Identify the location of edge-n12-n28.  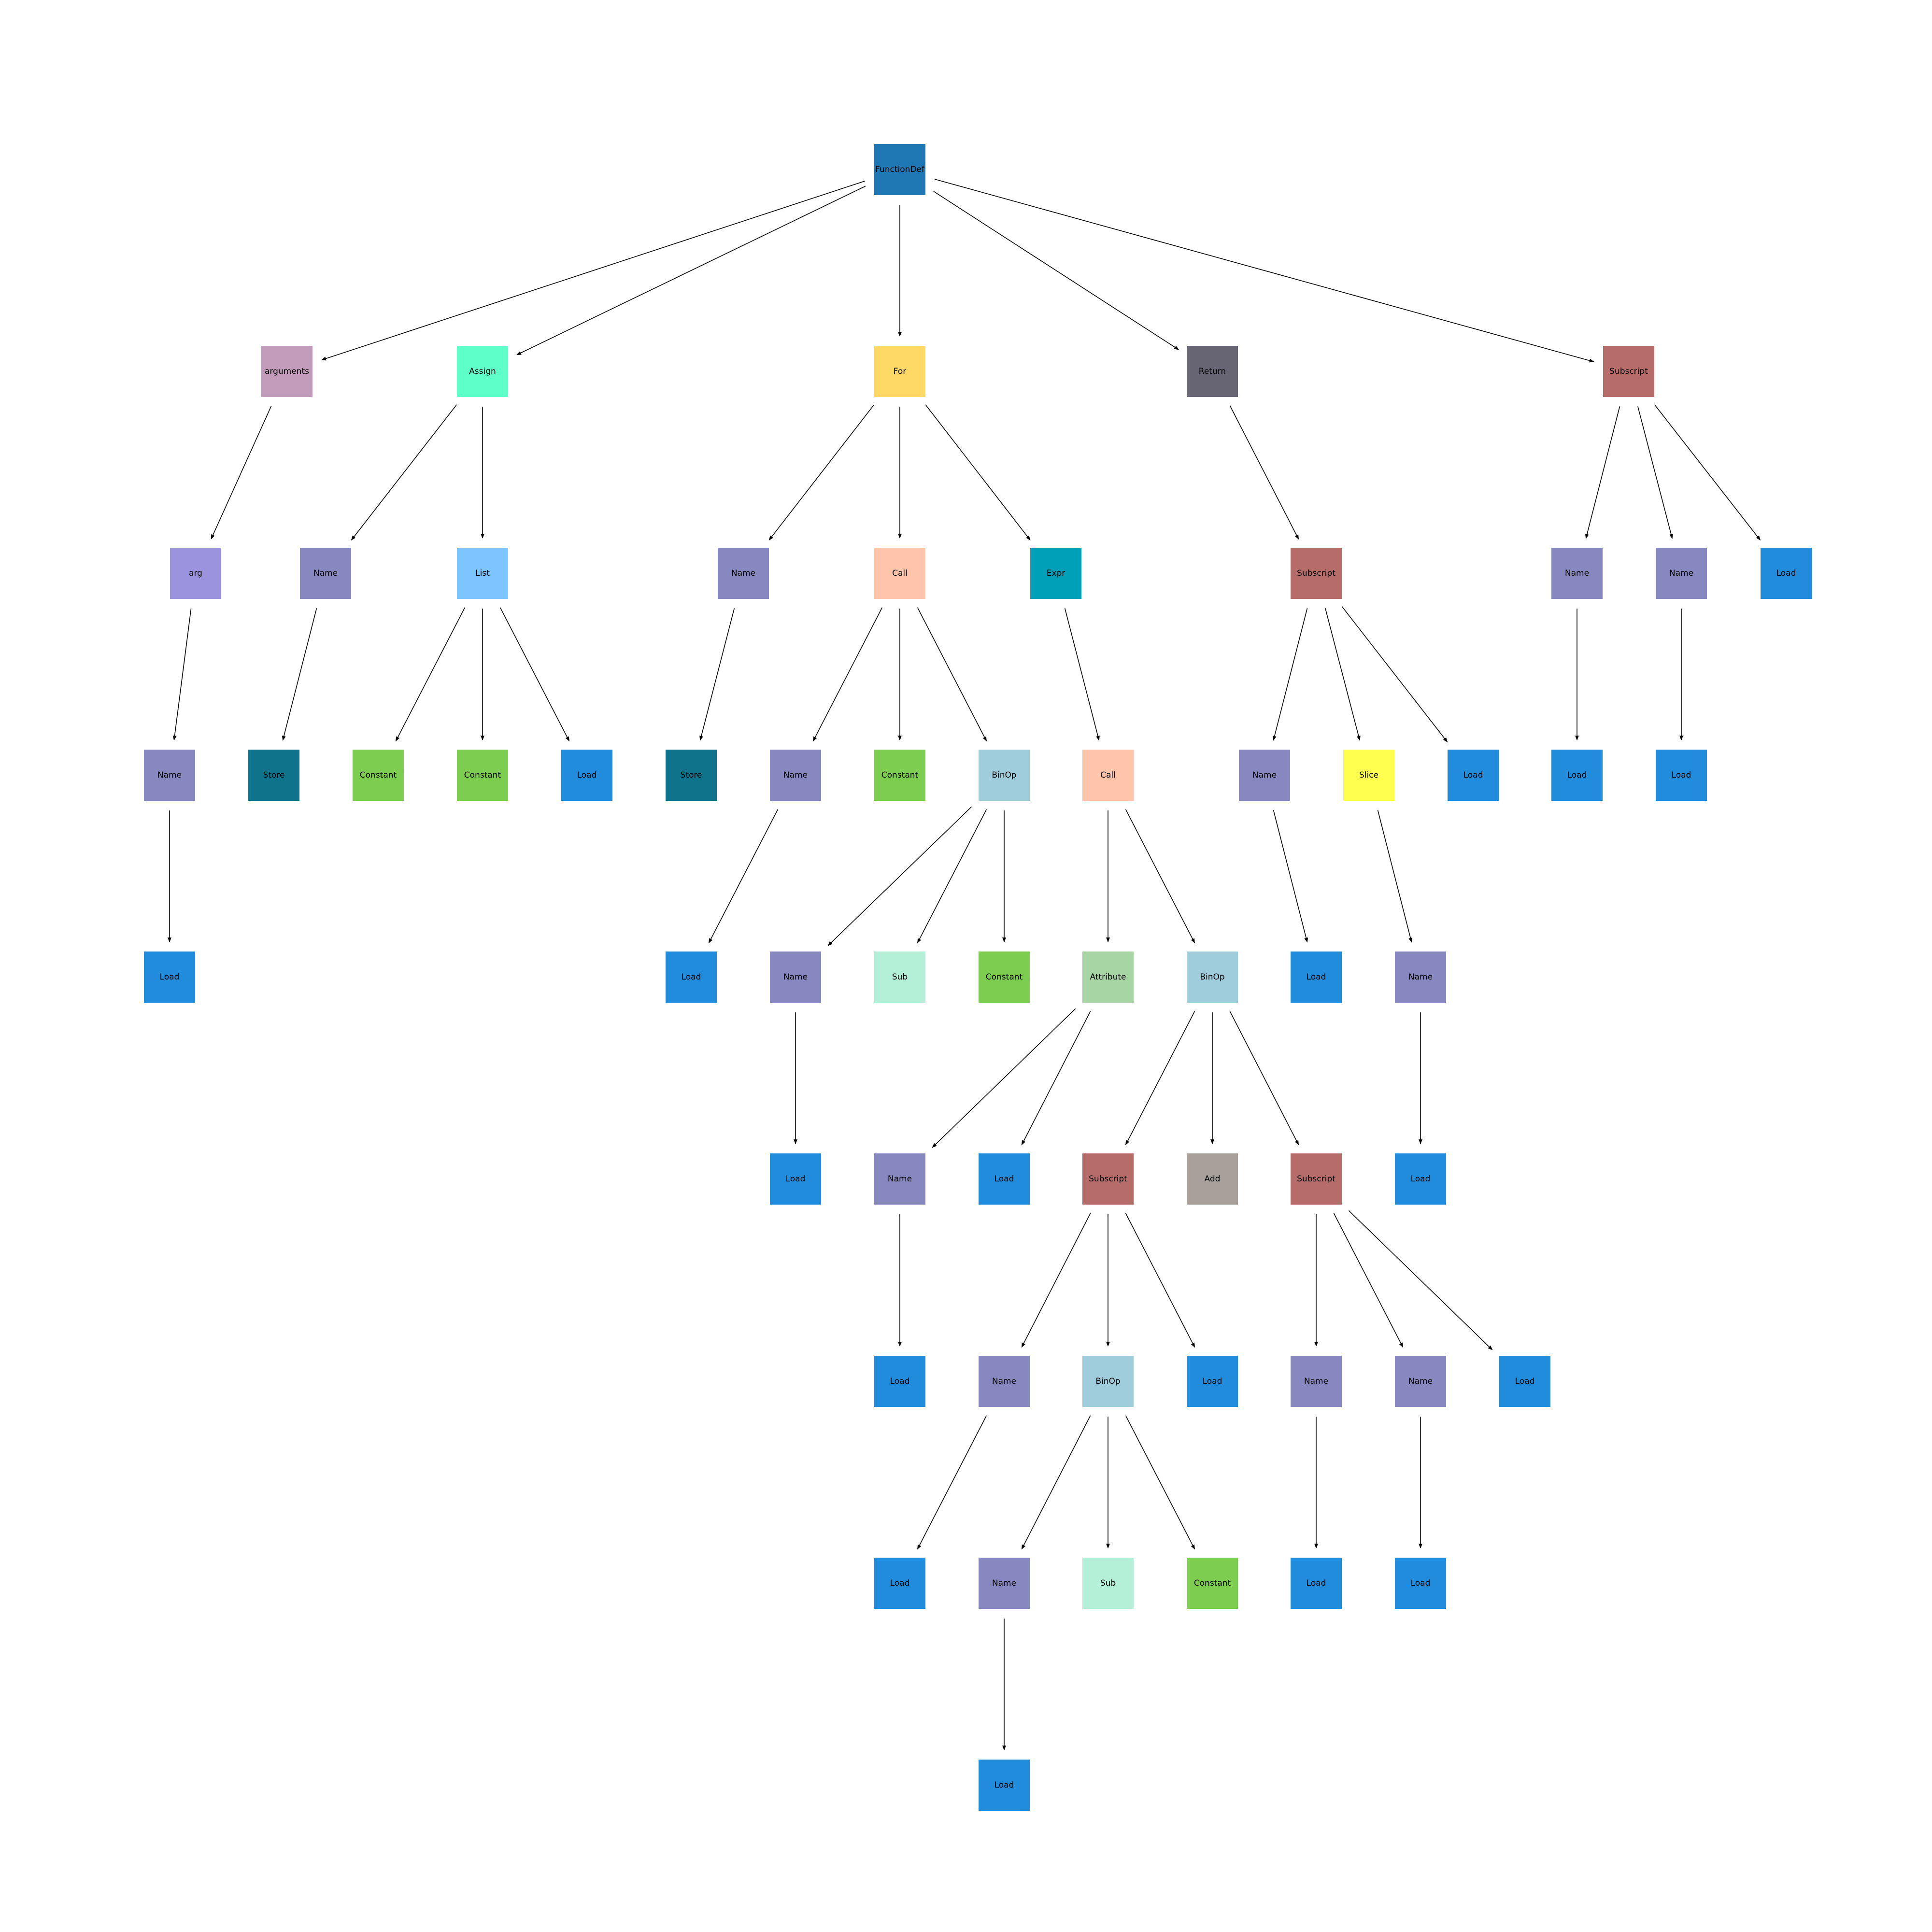
(1394, 674).